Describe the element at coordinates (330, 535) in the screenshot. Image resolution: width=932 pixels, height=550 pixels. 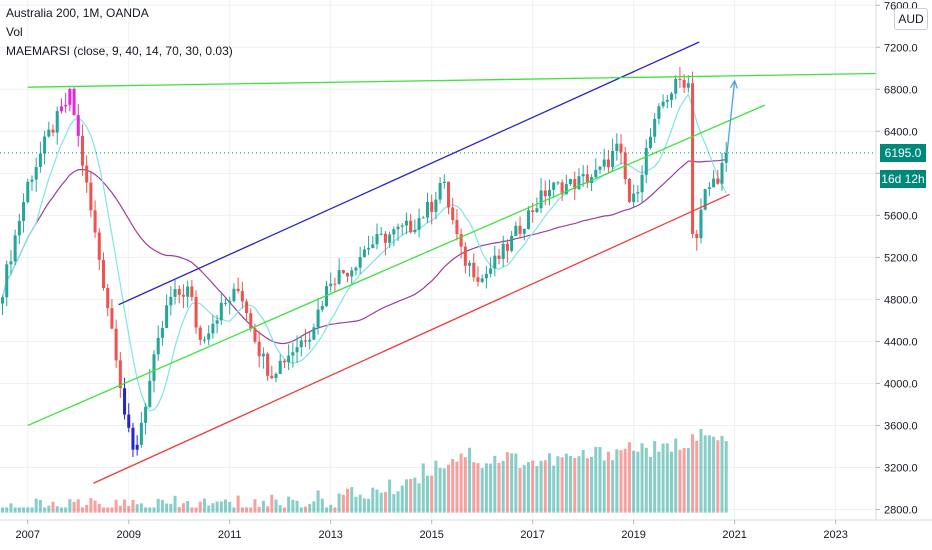
I see `x-tick-label: 2013` at that location.